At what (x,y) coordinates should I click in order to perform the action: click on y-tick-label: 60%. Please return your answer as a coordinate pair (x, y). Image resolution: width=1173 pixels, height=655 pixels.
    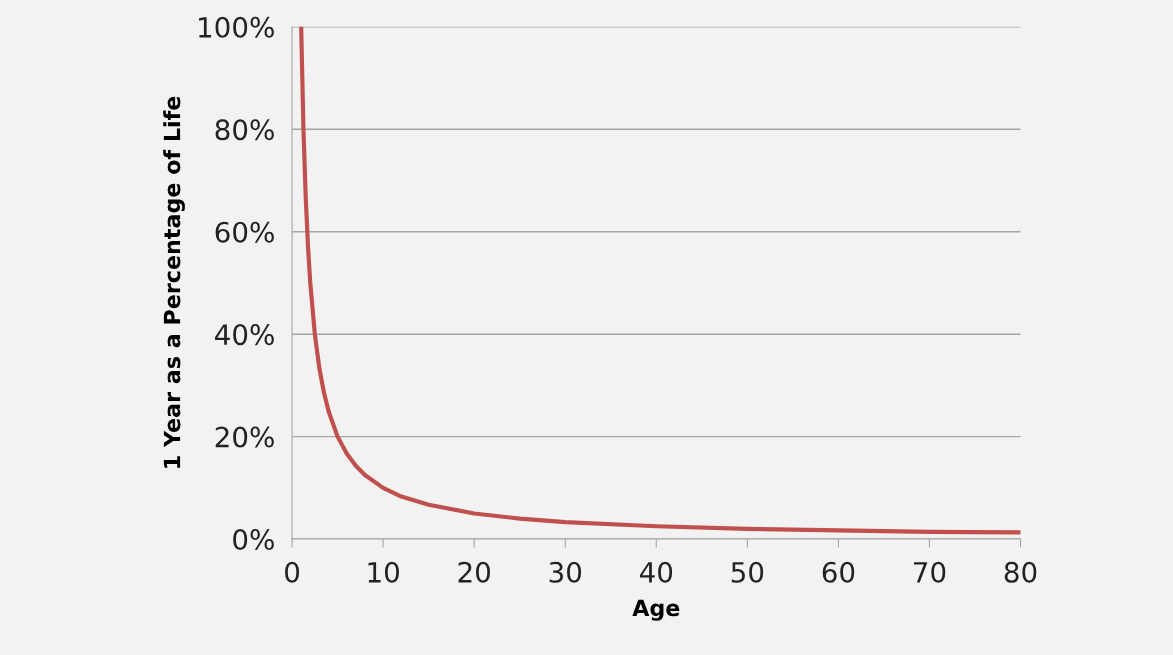
    Looking at the image, I should click on (244, 232).